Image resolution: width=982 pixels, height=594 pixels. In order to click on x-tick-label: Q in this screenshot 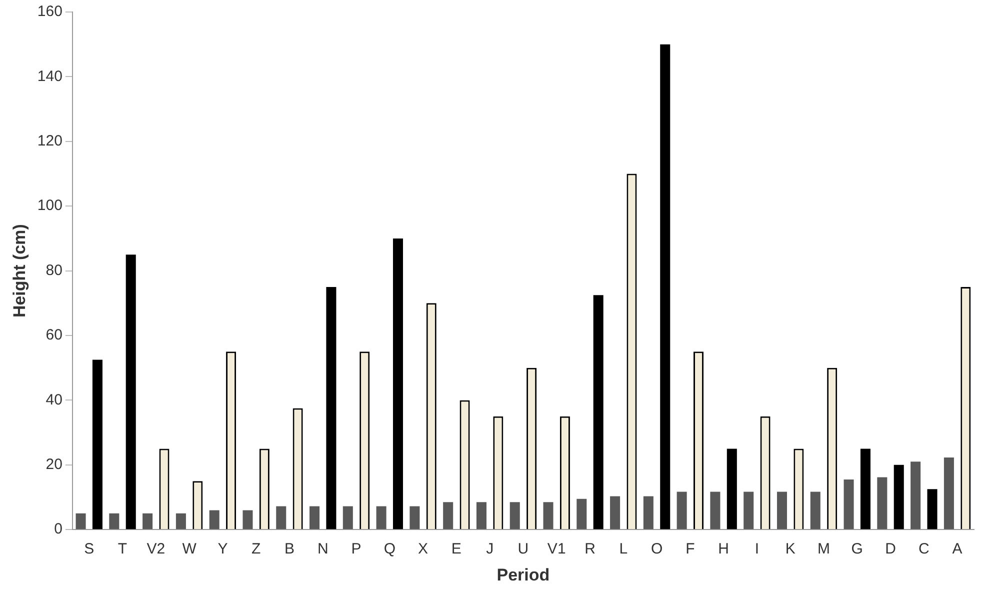, I will do `click(390, 549)`.